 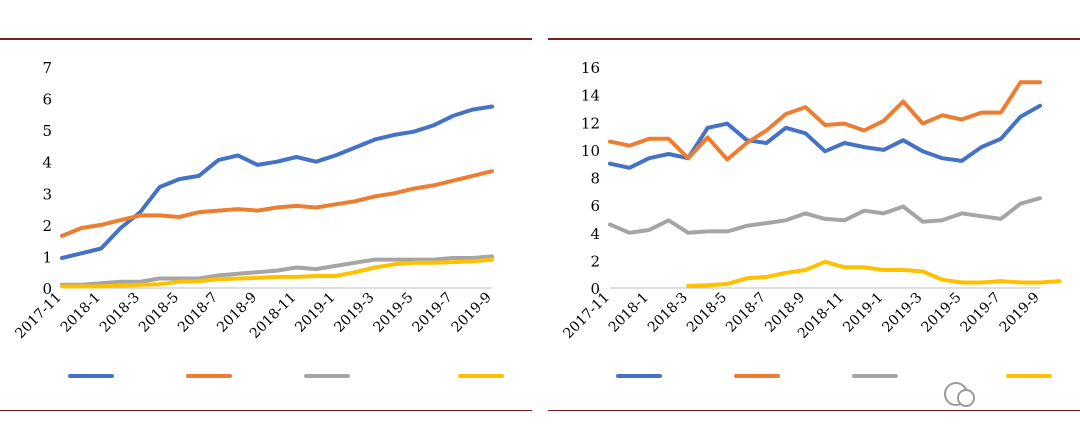 I want to click on wechat-icon-bubble, so click(x=966, y=398).